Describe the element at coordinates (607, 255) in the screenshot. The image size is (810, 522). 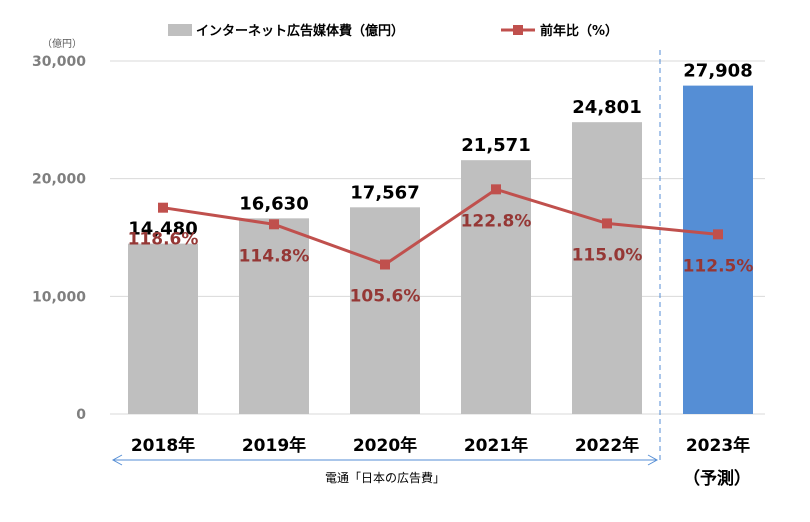
I see `growth-label: 115.0%` at that location.